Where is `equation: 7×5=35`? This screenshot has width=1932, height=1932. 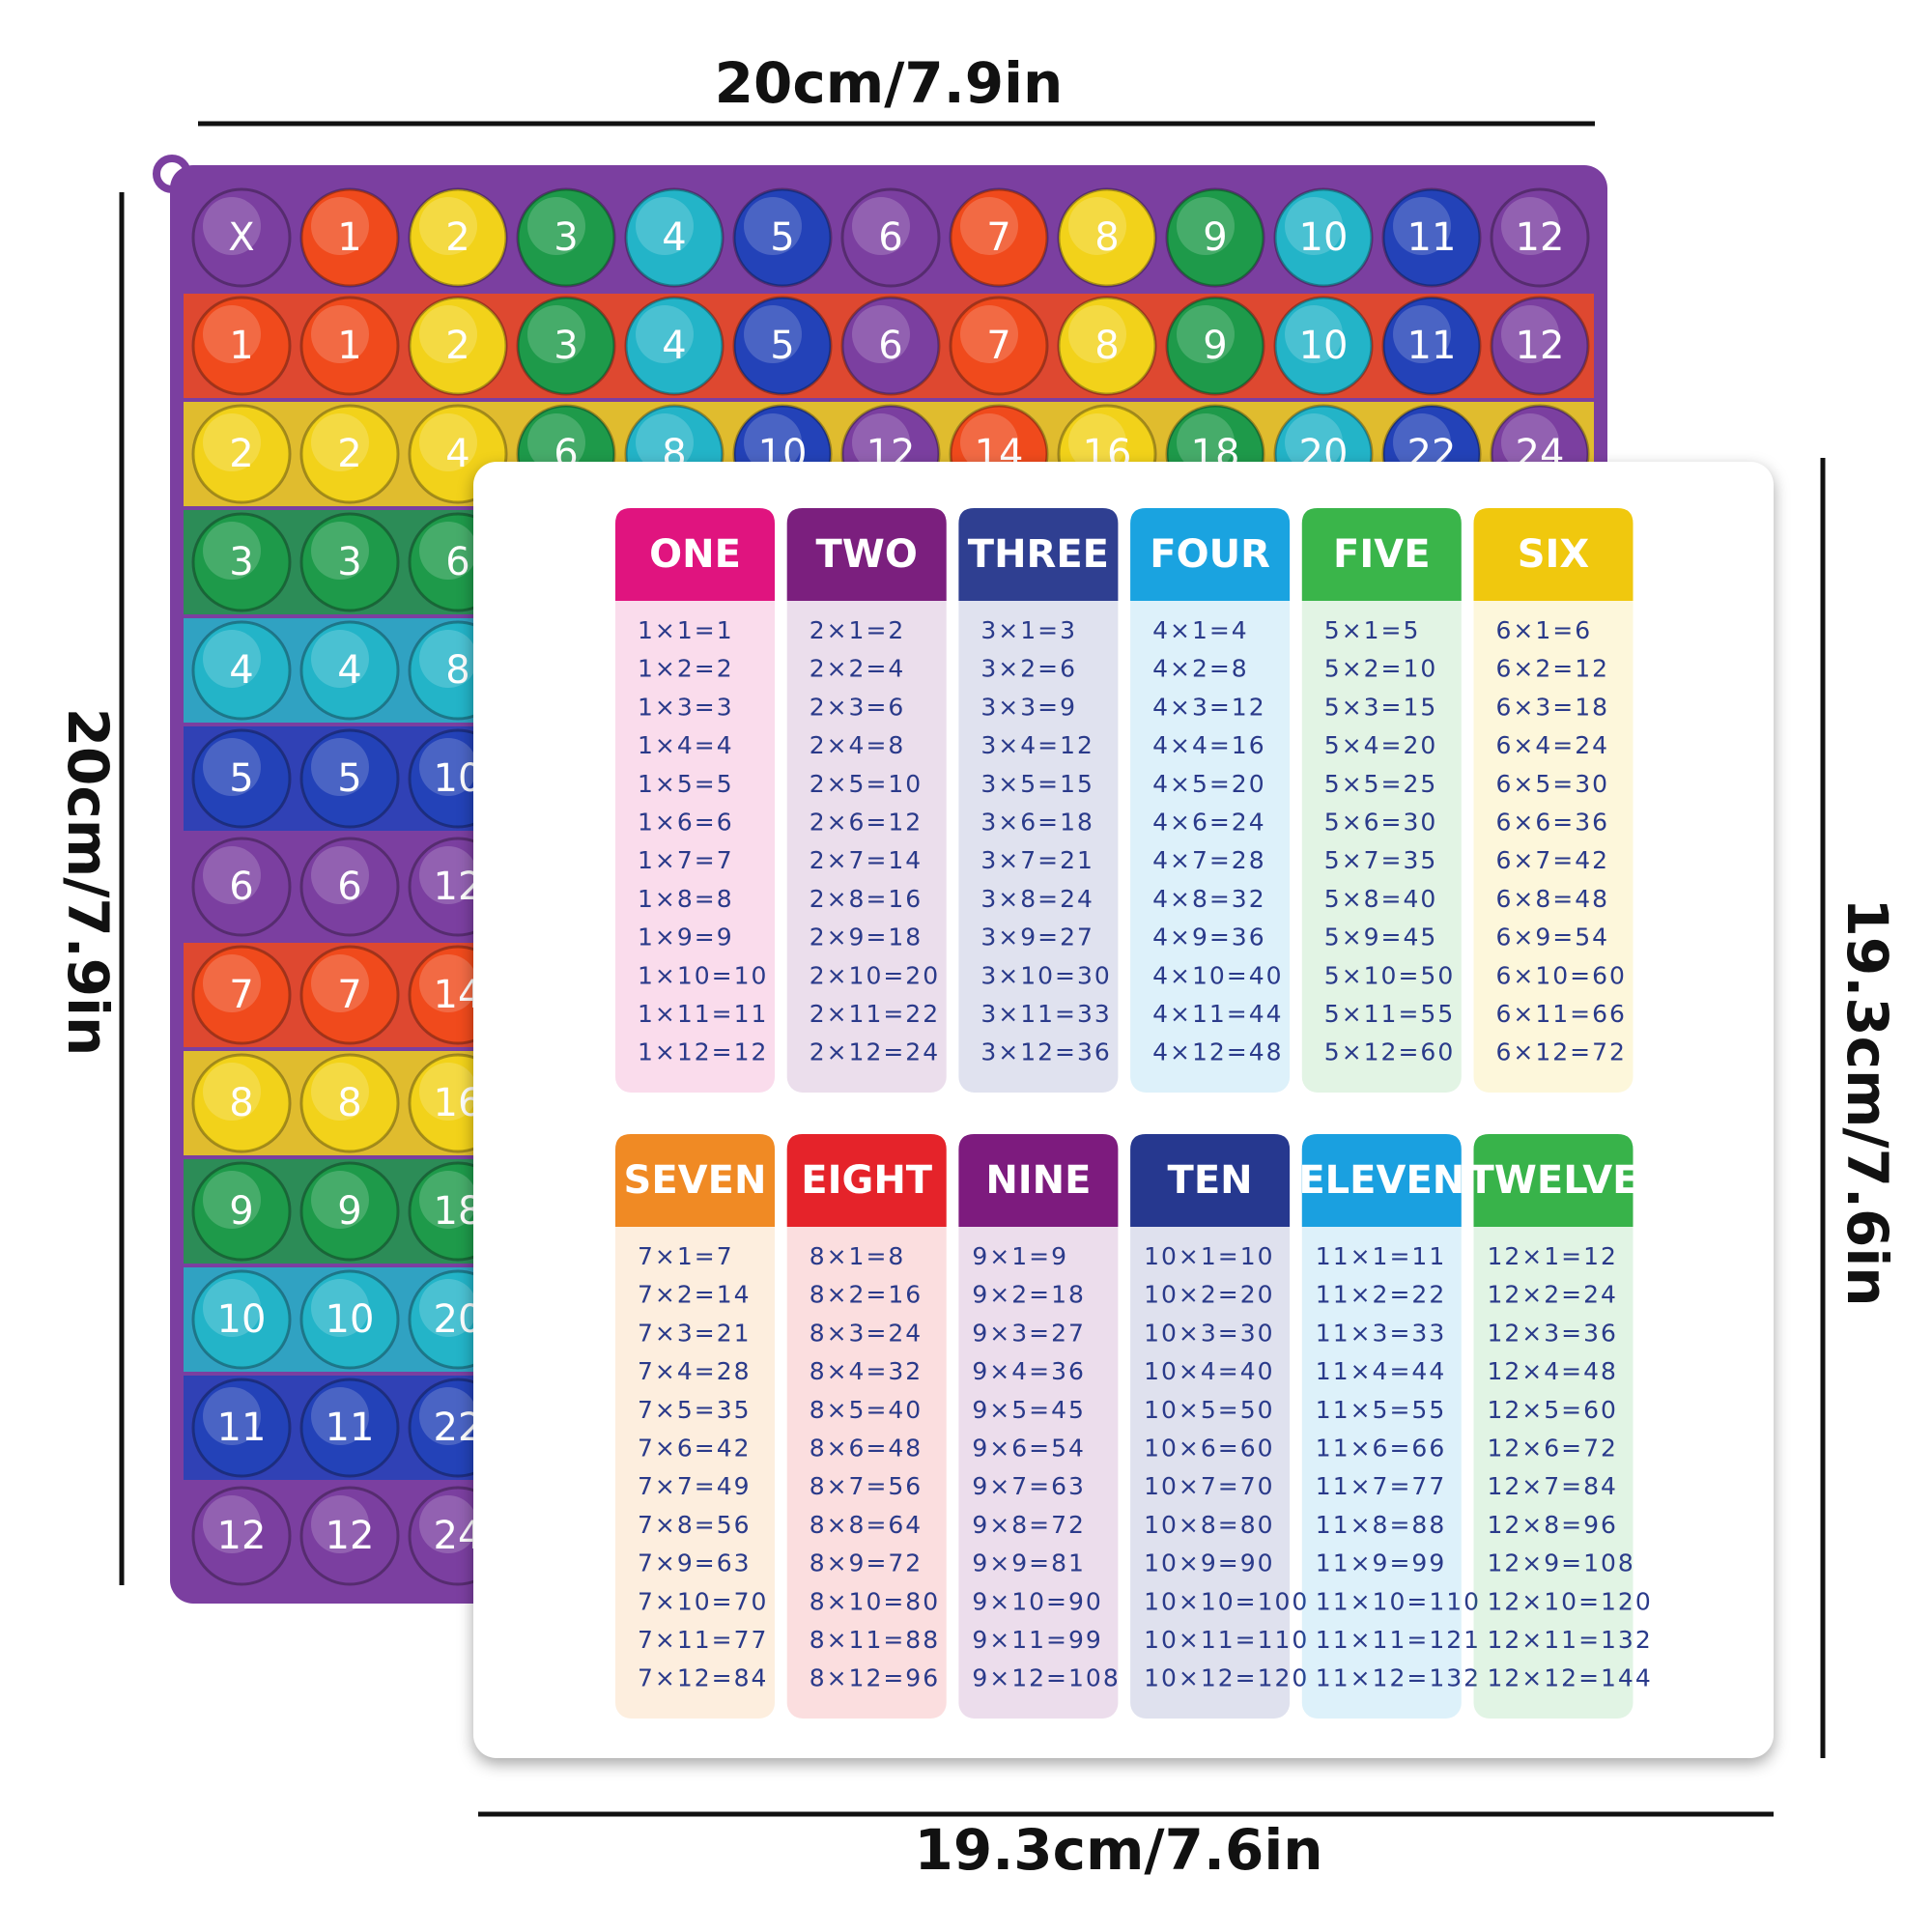 equation: 7×5=35 is located at coordinates (695, 1410).